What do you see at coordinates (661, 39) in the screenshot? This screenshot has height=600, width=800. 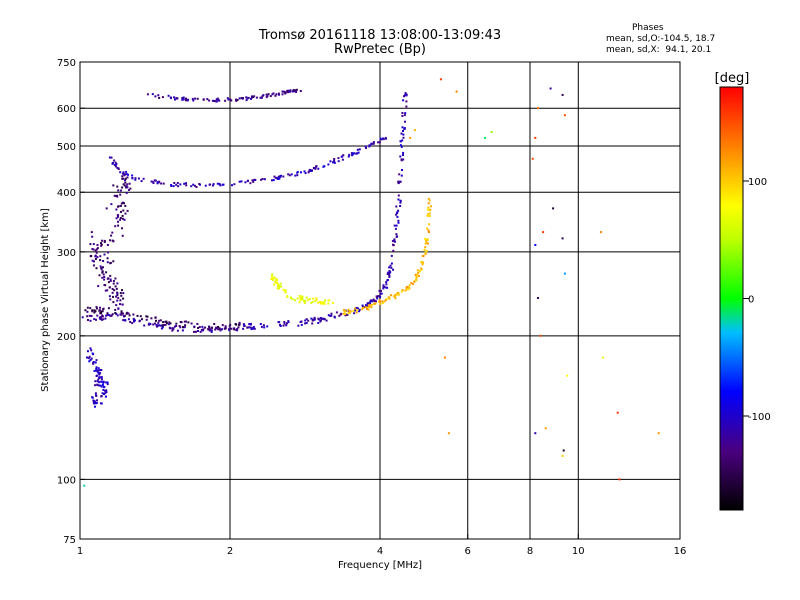 I see `legend-line-o: mean, sd,O:-104.5, 18.7` at bounding box center [661, 39].